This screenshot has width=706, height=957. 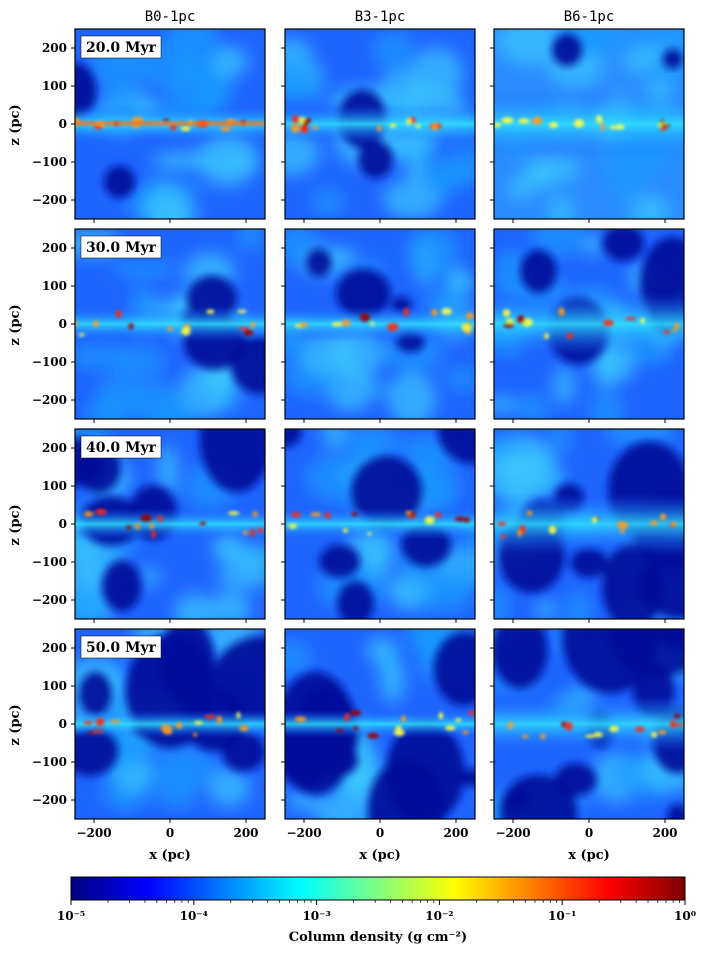 I want to click on time-label-box: 30.0 Myr, so click(x=121, y=247).